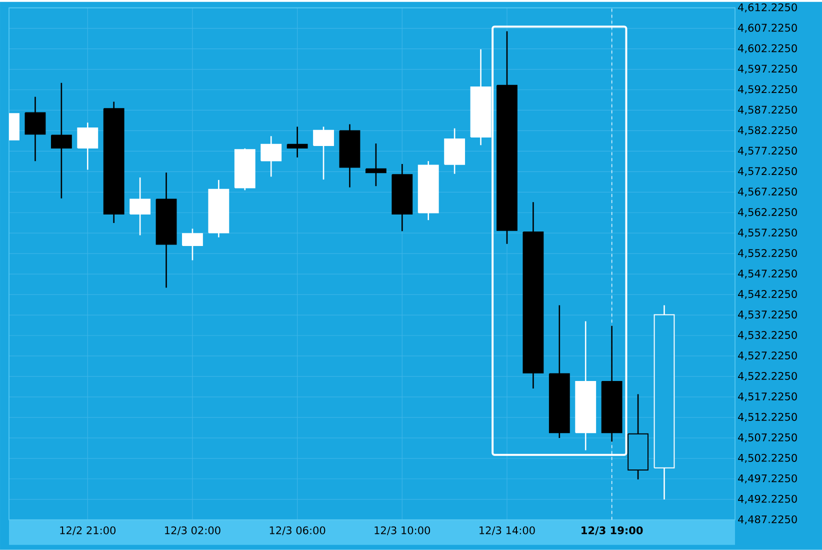 Image resolution: width=822 pixels, height=550 pixels. What do you see at coordinates (767, 131) in the screenshot?
I see `y-tick-label: 4,582.2250` at bounding box center [767, 131].